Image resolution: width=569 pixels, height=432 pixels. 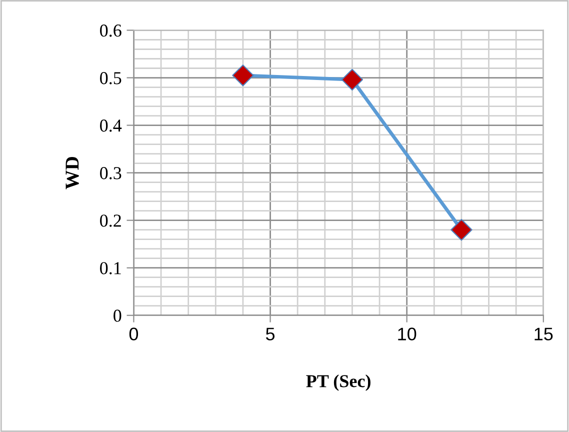 I want to click on y-tick-label: 0, so click(x=118, y=316).